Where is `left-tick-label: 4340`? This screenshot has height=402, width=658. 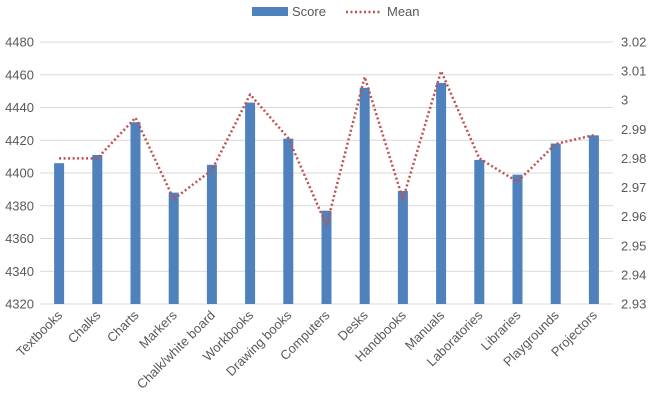
left-tick-label: 4340 is located at coordinates (19, 271).